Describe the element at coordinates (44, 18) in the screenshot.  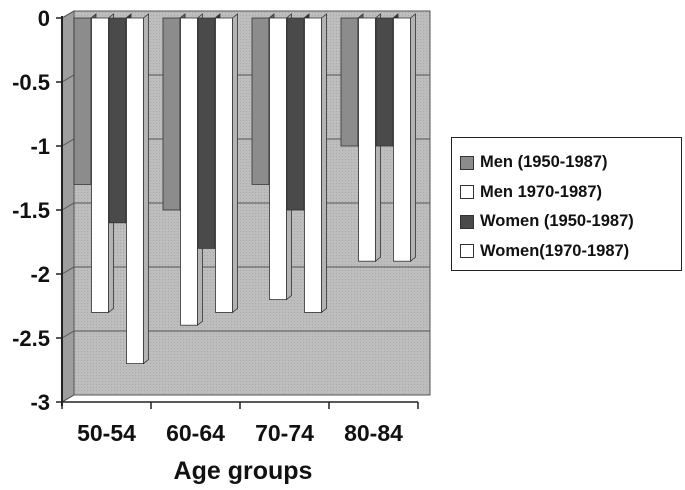
I see `y-tick-label: 0` at that location.